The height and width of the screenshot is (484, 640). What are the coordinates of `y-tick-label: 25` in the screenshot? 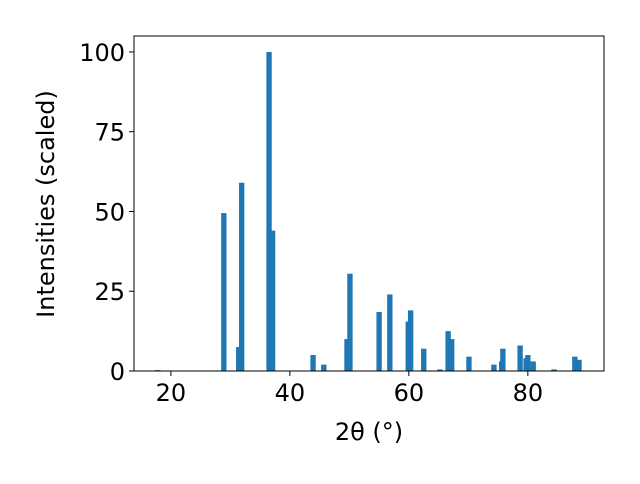 It's located at (109, 292).